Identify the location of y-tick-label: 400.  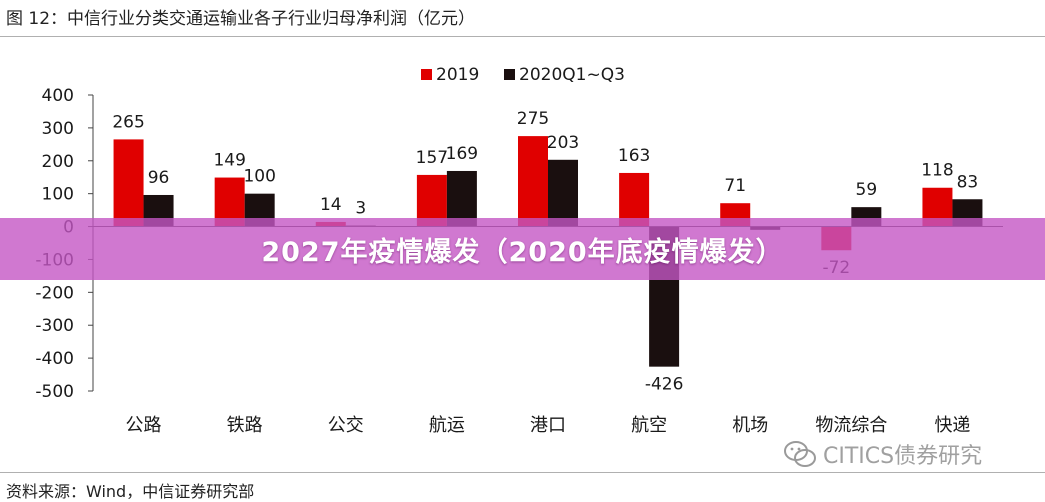
(58, 96).